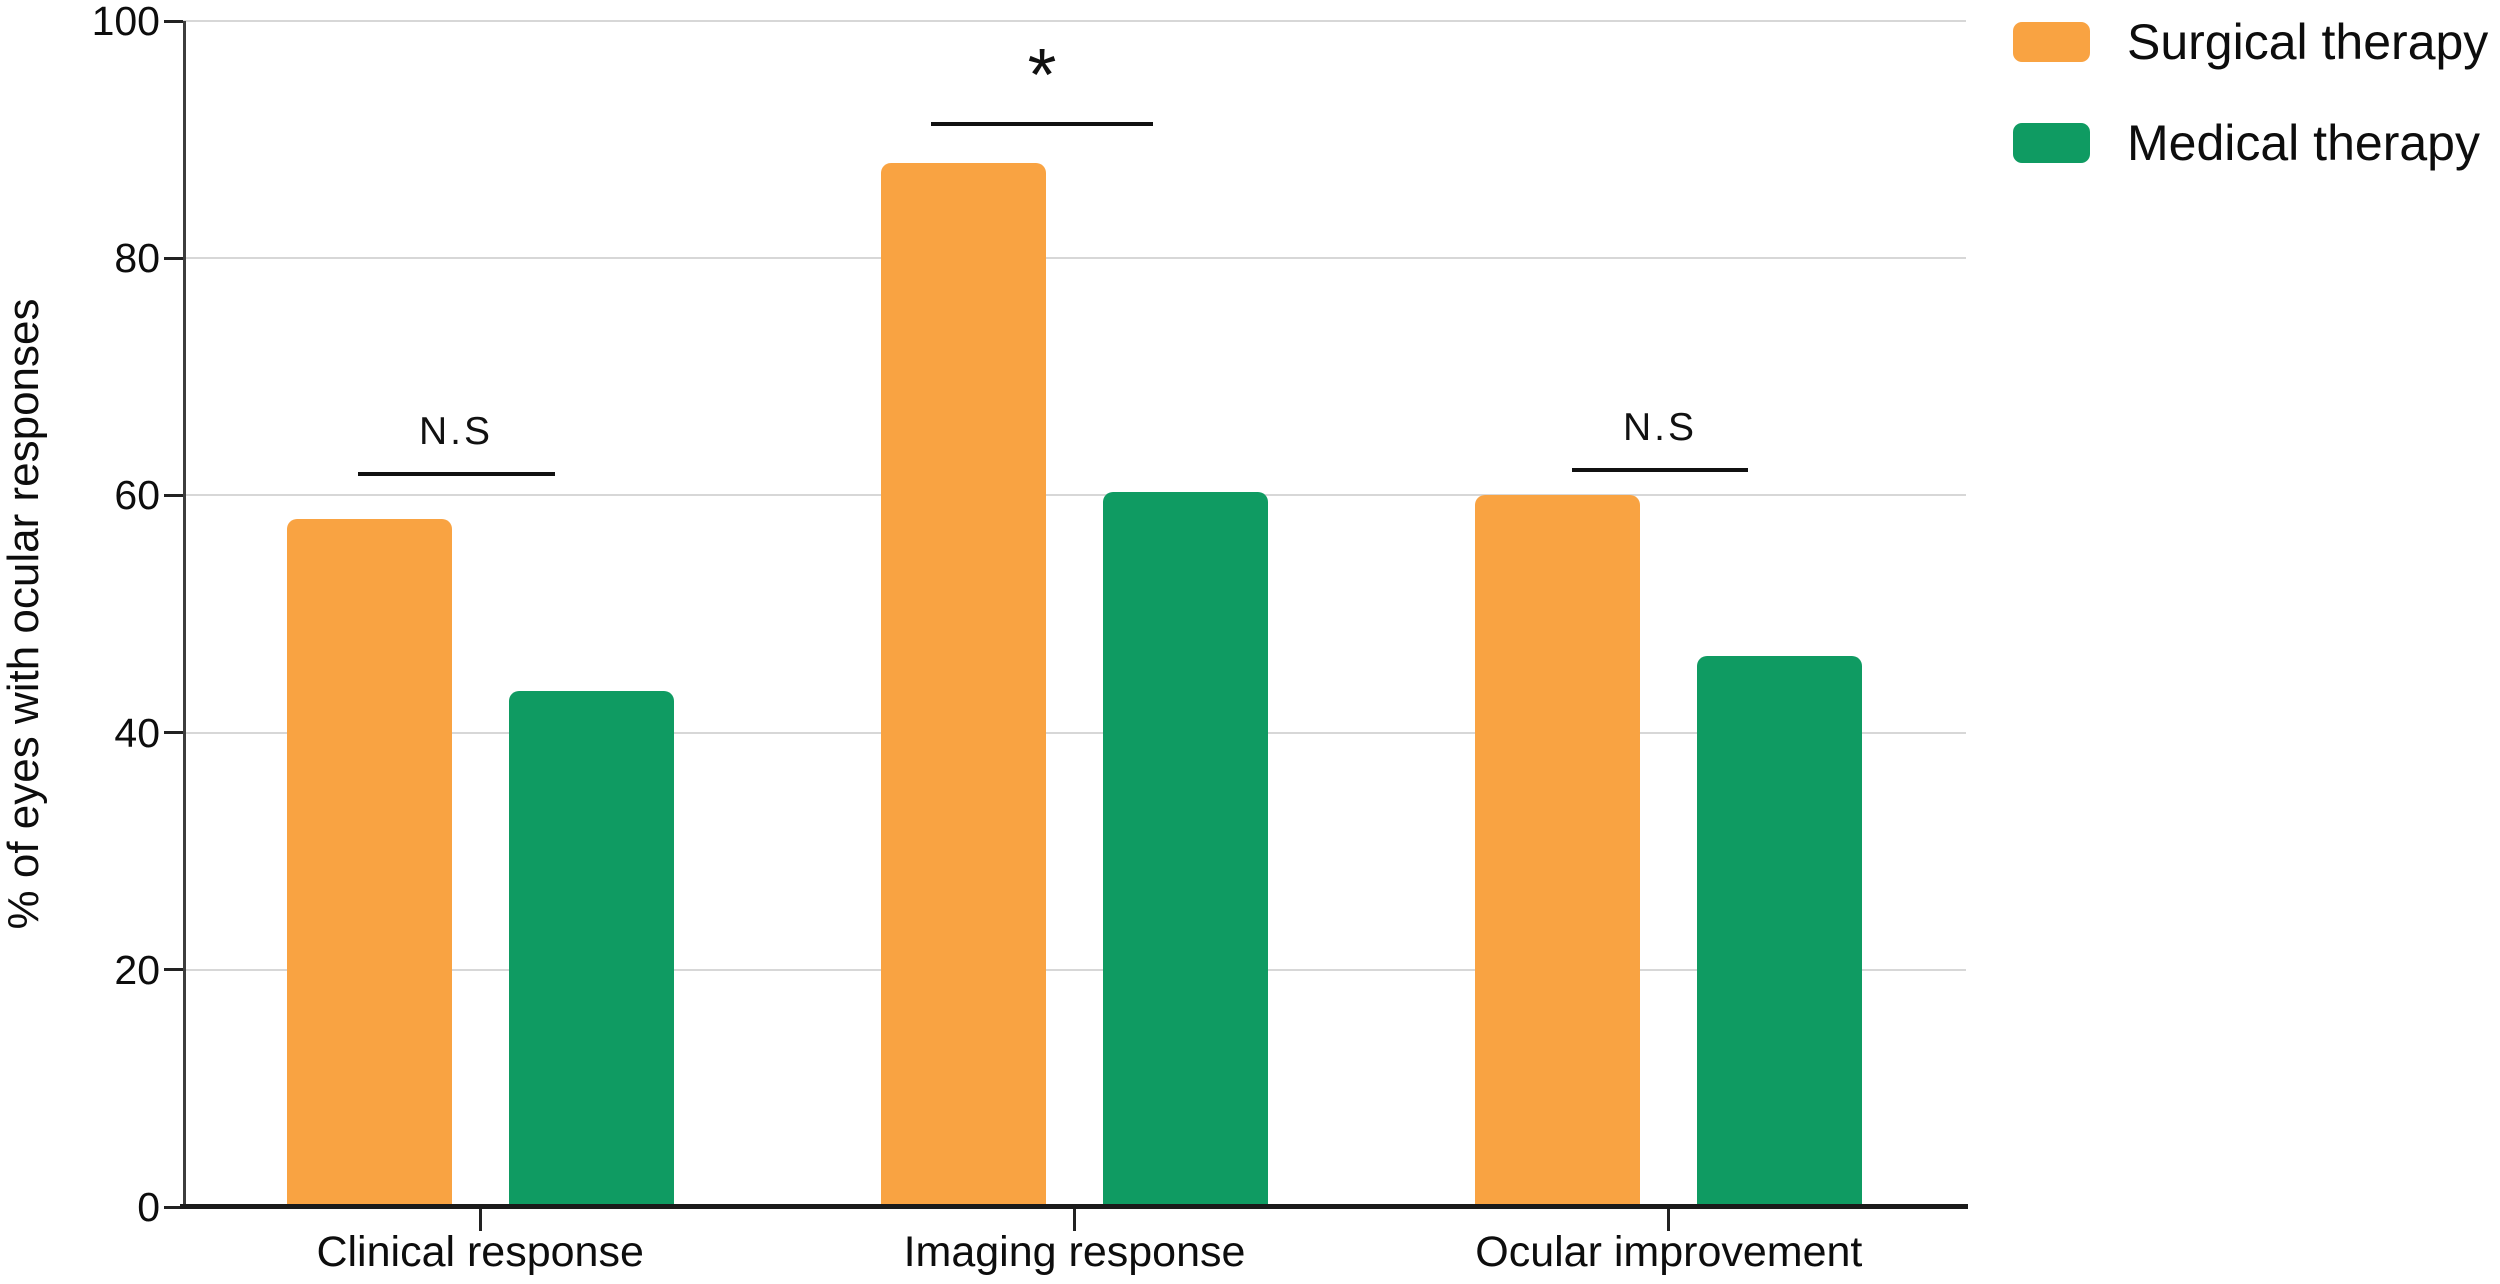  What do you see at coordinates (137, 969) in the screenshot?
I see `y-tick-label-20: 20` at bounding box center [137, 969].